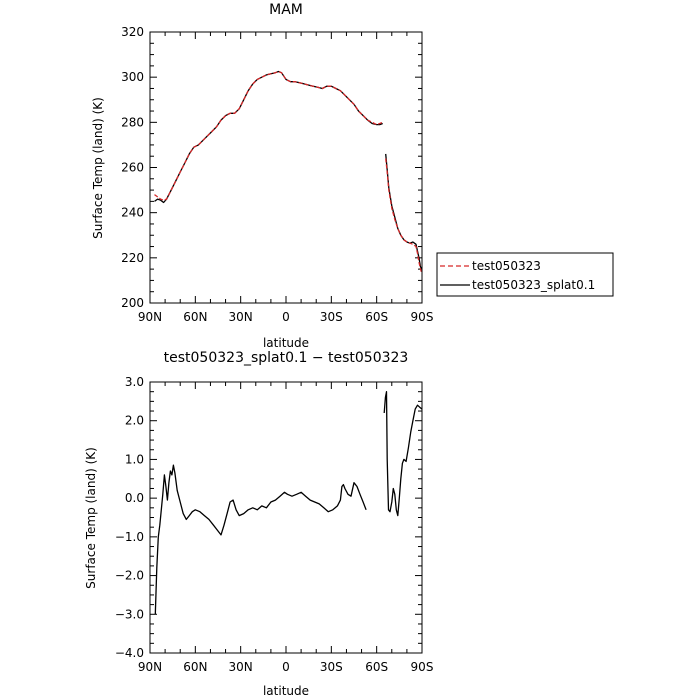  Describe the element at coordinates (132, 303) in the screenshot. I see `top-y-tick-label: 200` at that location.